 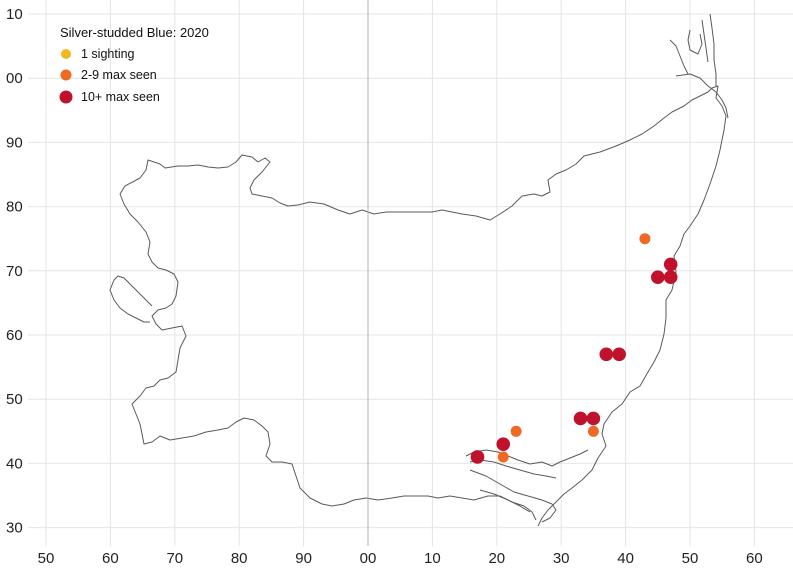 I want to click on x-tick-labels: 50 60 70 80 90 00 10 20 30 40 50 60, so click(x=400, y=558).